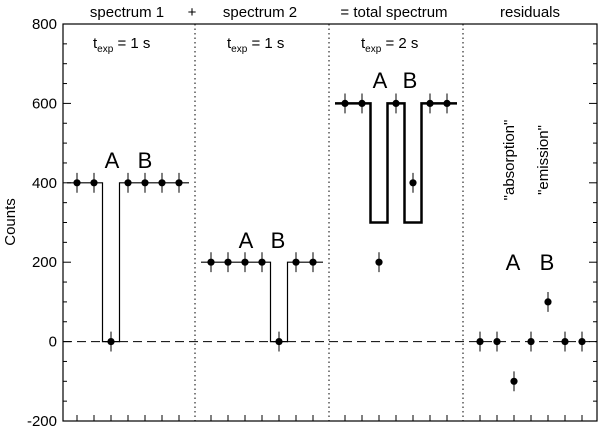  I want to click on y-tick-label: -200, so click(42, 420).